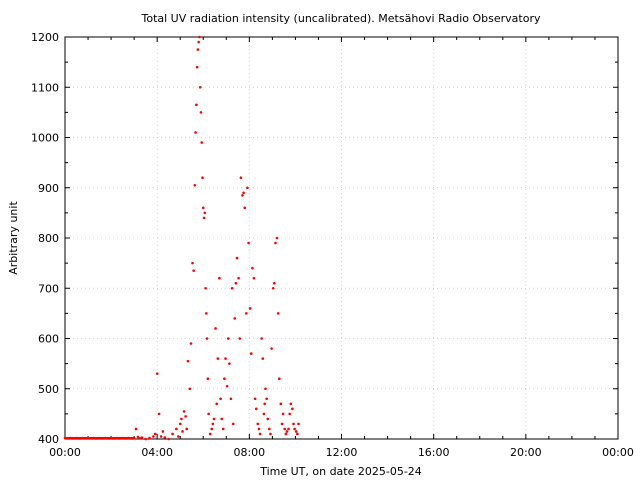 The image size is (640, 480). Describe the element at coordinates (48, 238) in the screenshot. I see `y-tick-label: 800` at that location.